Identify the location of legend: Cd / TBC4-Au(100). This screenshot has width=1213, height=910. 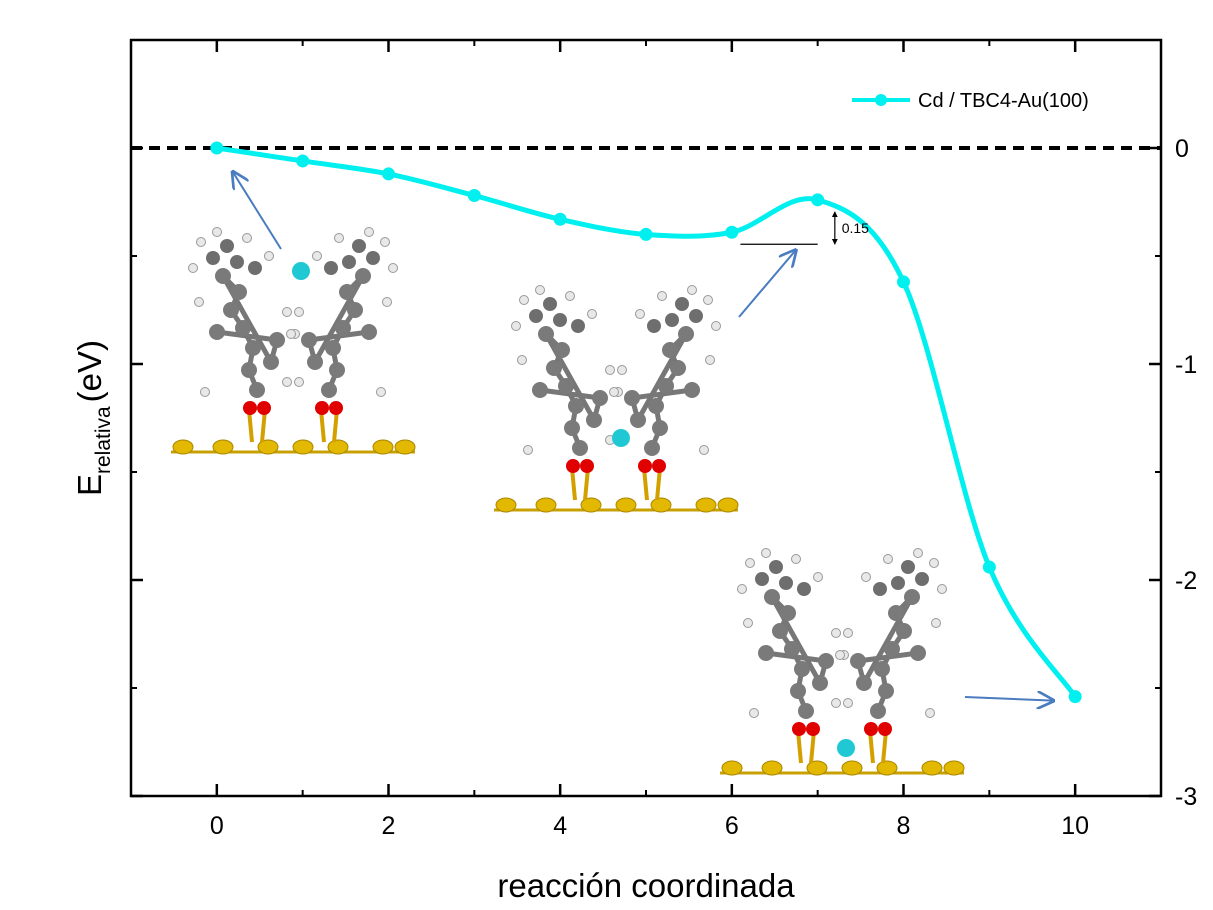
(970, 101).